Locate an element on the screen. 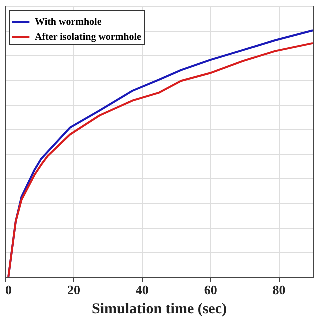 This screenshot has height=320, width=320. x-tick-label: 0 is located at coordinates (9, 290).